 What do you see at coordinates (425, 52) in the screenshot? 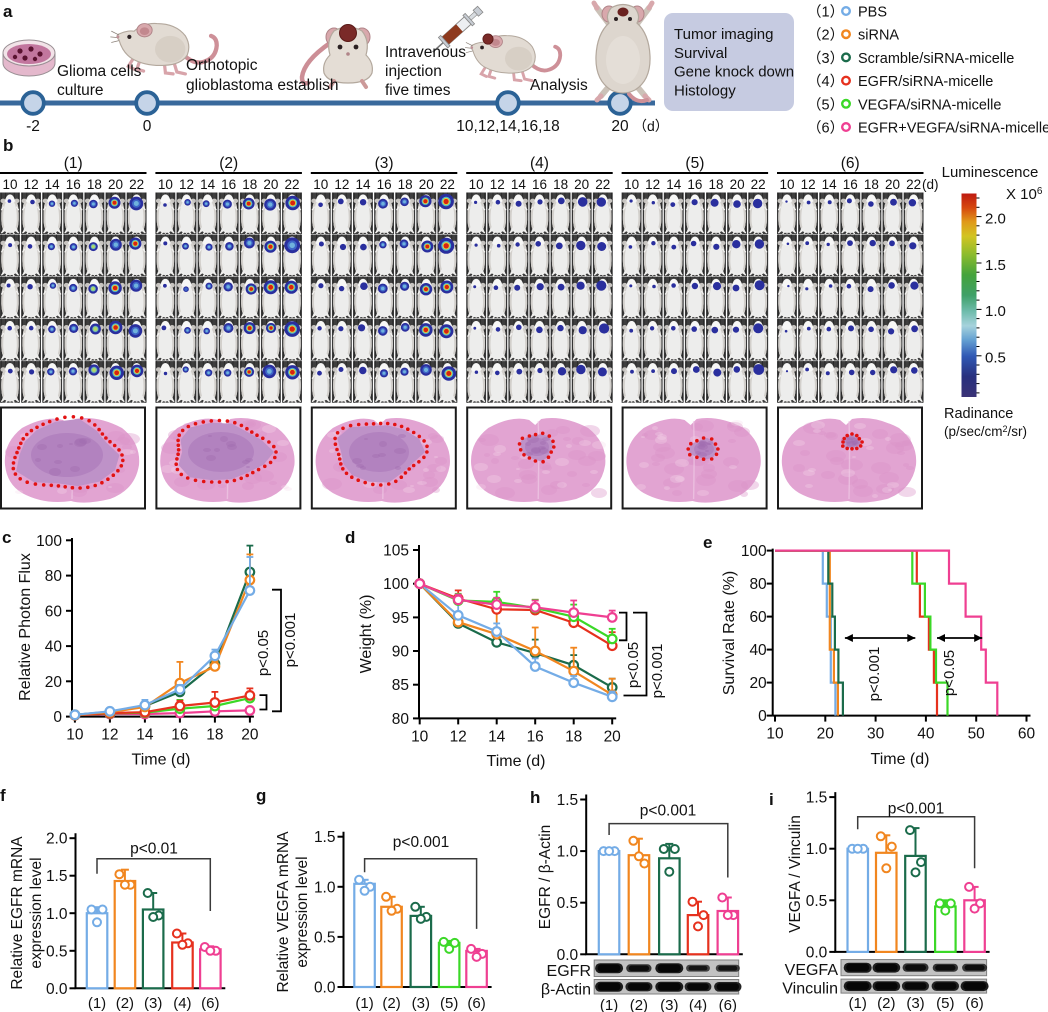
I see `svg-text: Intravenous` at bounding box center [425, 52].